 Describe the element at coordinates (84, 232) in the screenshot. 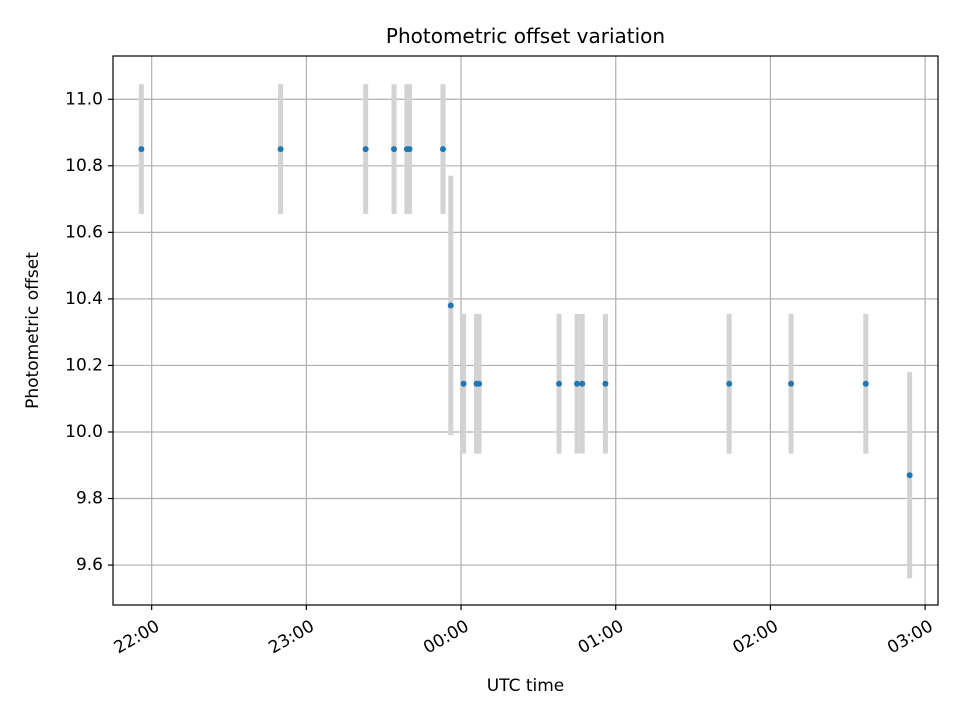

I see `y-tick-label: 10.6` at that location.